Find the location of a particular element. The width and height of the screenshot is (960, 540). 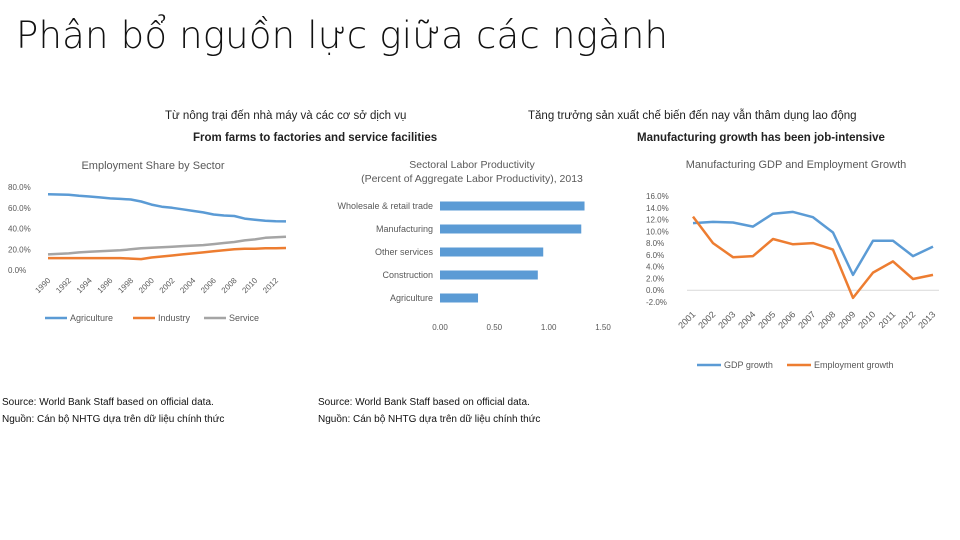

y-tick-label: 4.0% is located at coordinates (655, 267).